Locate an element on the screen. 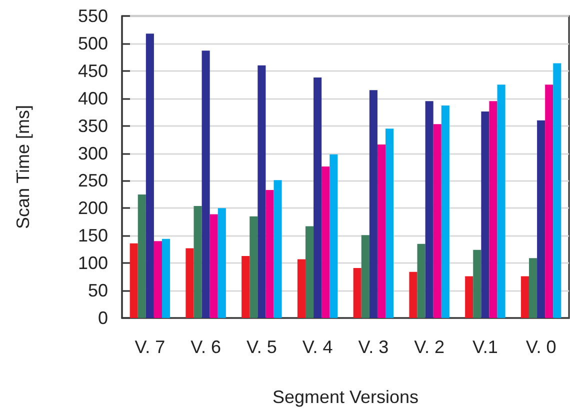 This screenshot has width=570, height=412. y-tick-label: 150 is located at coordinates (93, 236).